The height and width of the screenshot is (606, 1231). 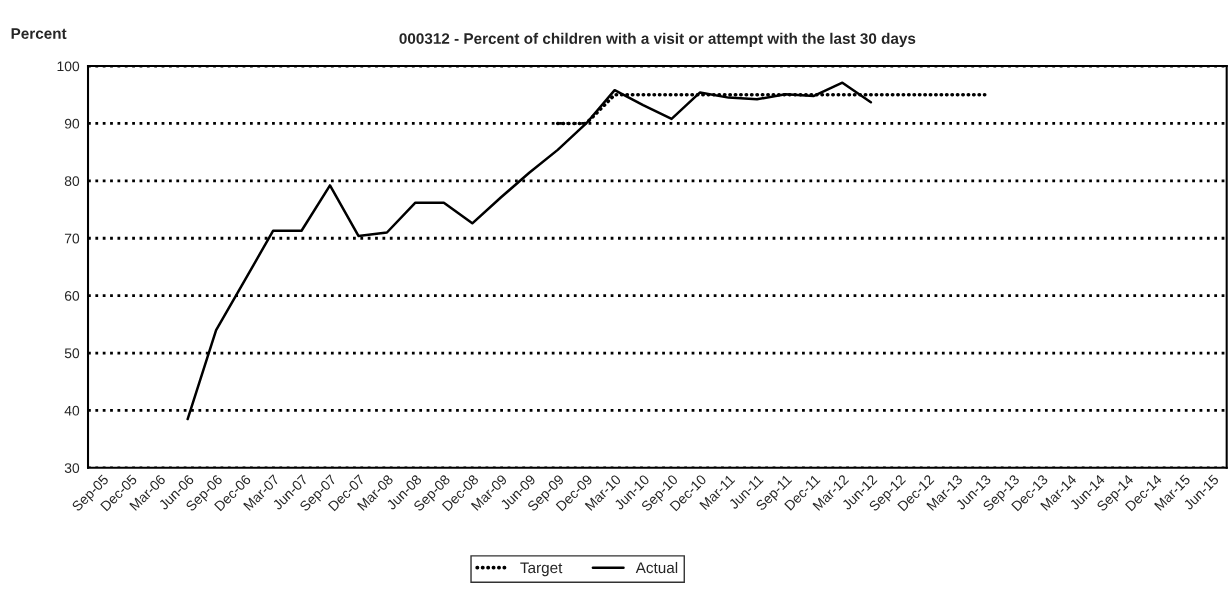 I want to click on y-tick-label: 80, so click(x=72, y=181).